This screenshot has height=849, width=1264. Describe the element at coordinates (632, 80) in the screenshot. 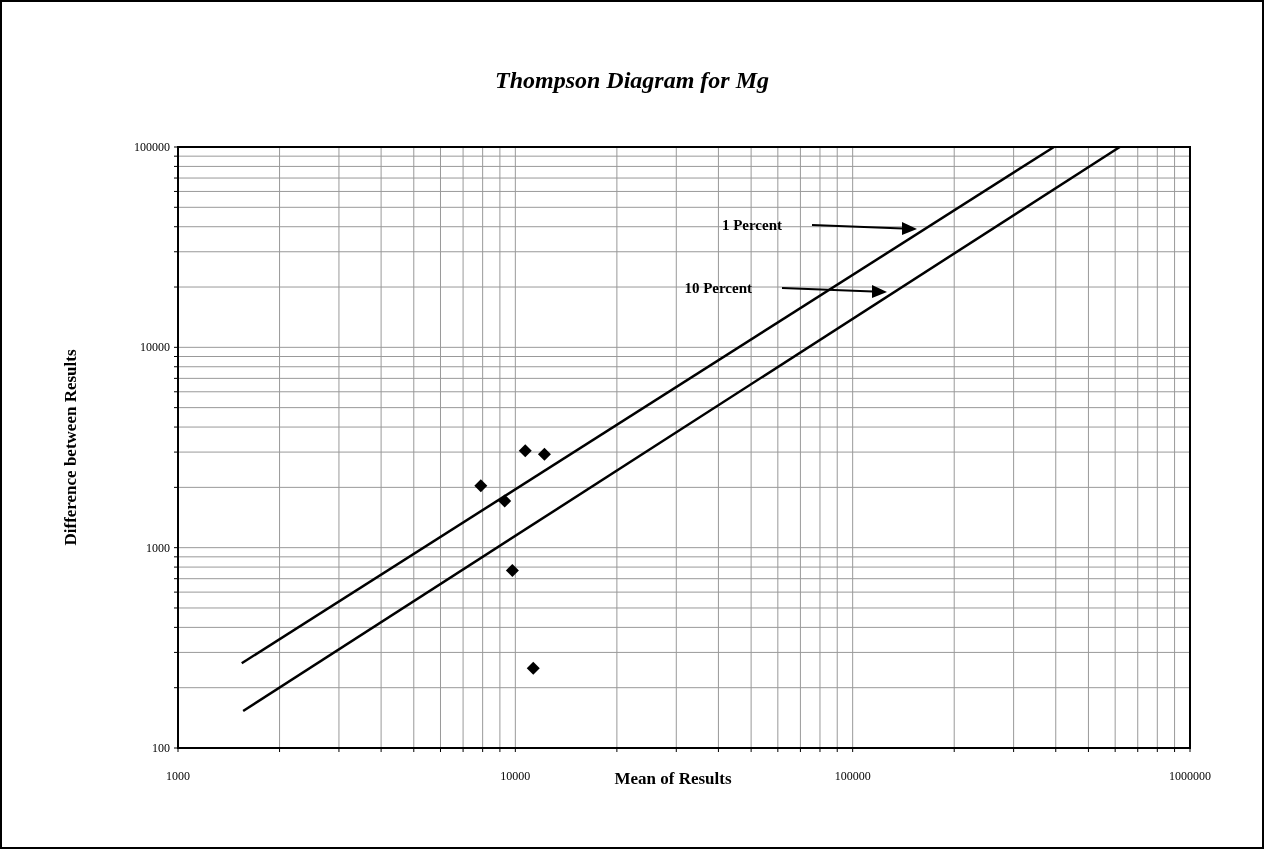

I see `chart-title: Thompson Diagram for Mg` at that location.